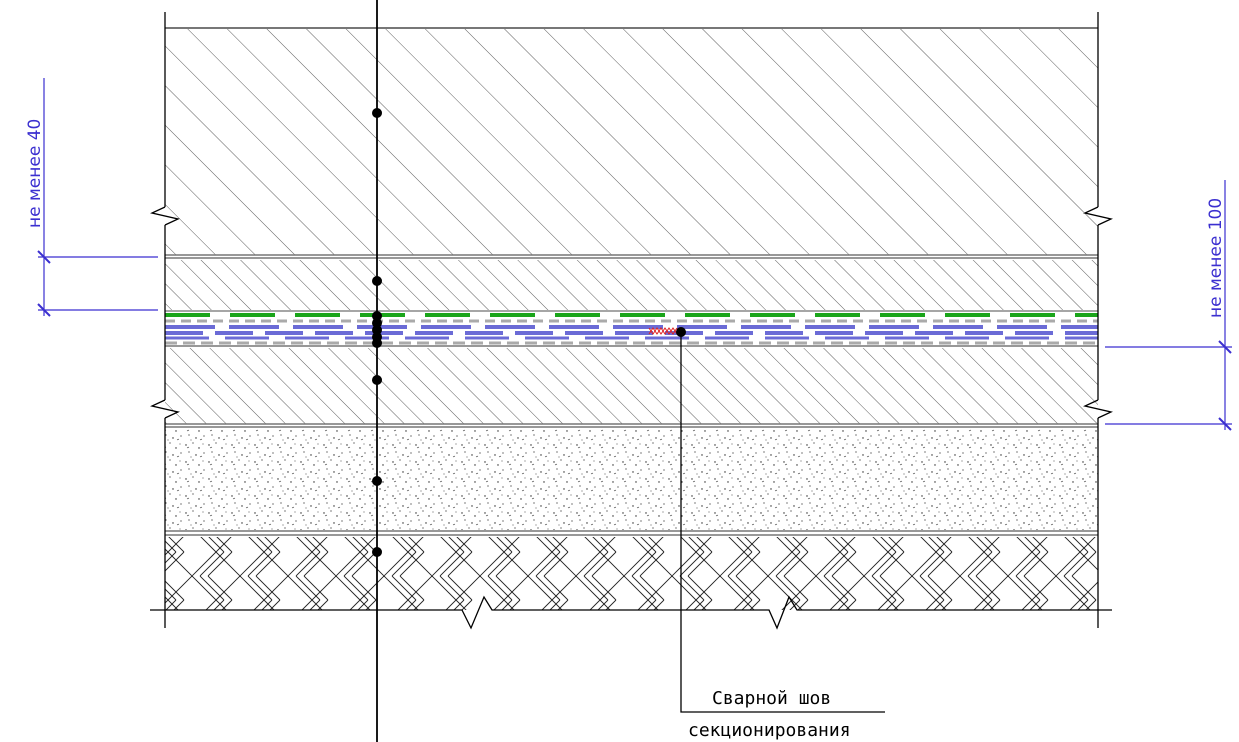  What do you see at coordinates (780, 520) in the screenshot?
I see `weld-callout-leader` at bounding box center [780, 520].